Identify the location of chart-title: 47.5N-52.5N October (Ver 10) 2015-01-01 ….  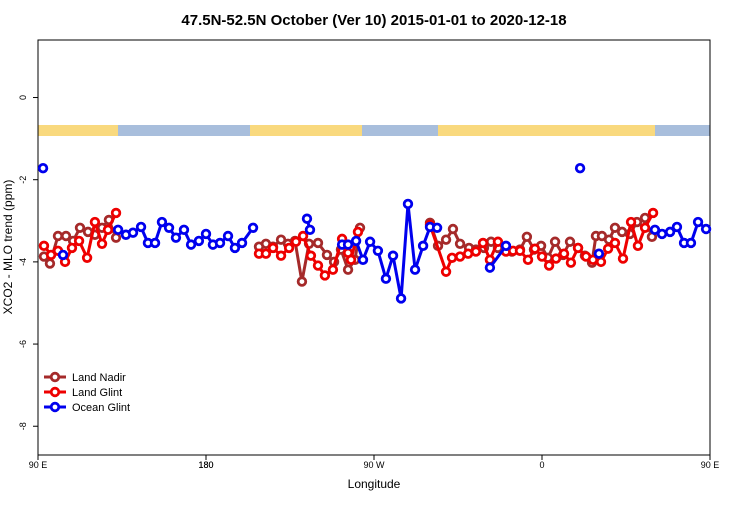
(373, 20).